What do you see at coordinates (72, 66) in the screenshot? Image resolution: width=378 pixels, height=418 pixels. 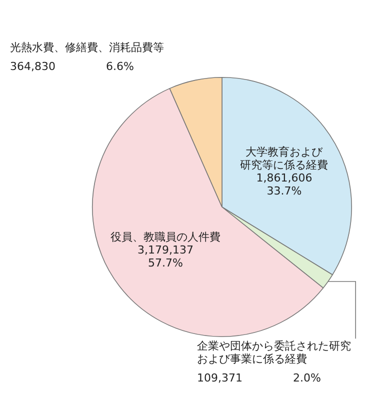 I see `text: 364,830 6.6%` at bounding box center [72, 66].